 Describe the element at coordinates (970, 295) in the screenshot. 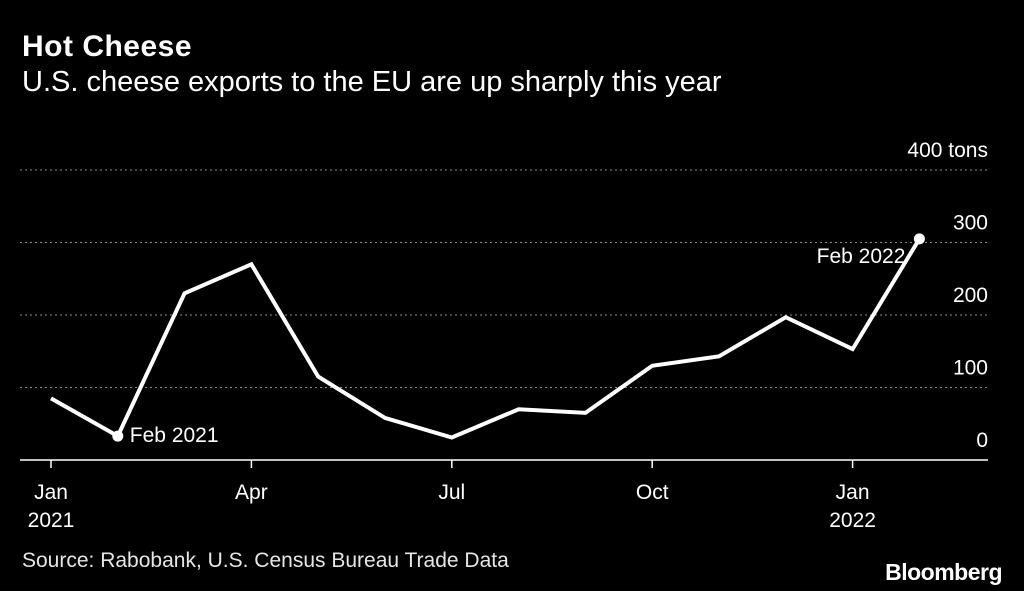

I see `y-tick-label-200: 200` at that location.